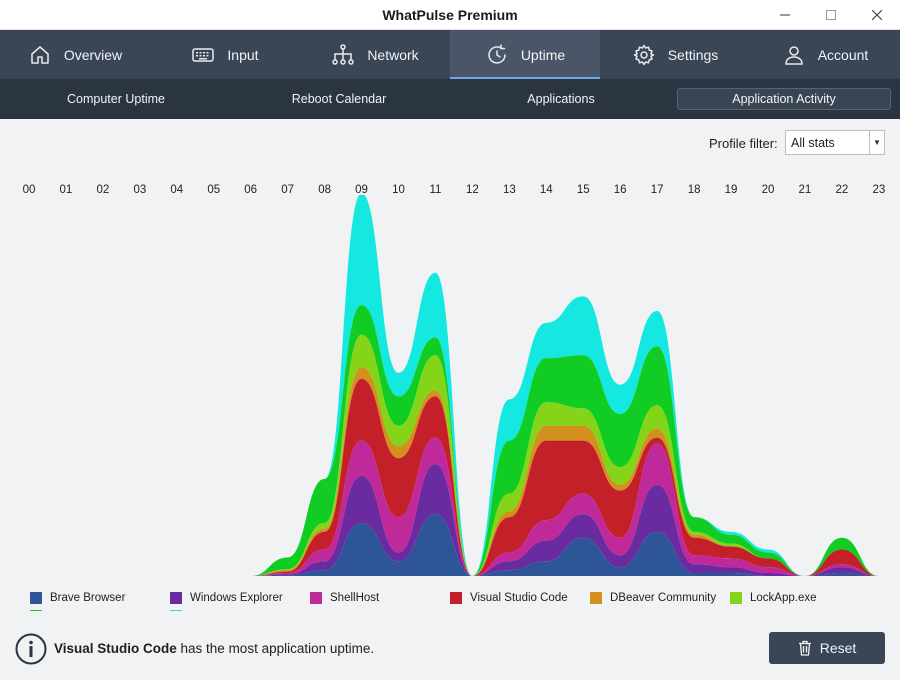 This screenshot has height=680, width=900. I want to click on window-title: WhatPulse Premium, so click(450, 15).